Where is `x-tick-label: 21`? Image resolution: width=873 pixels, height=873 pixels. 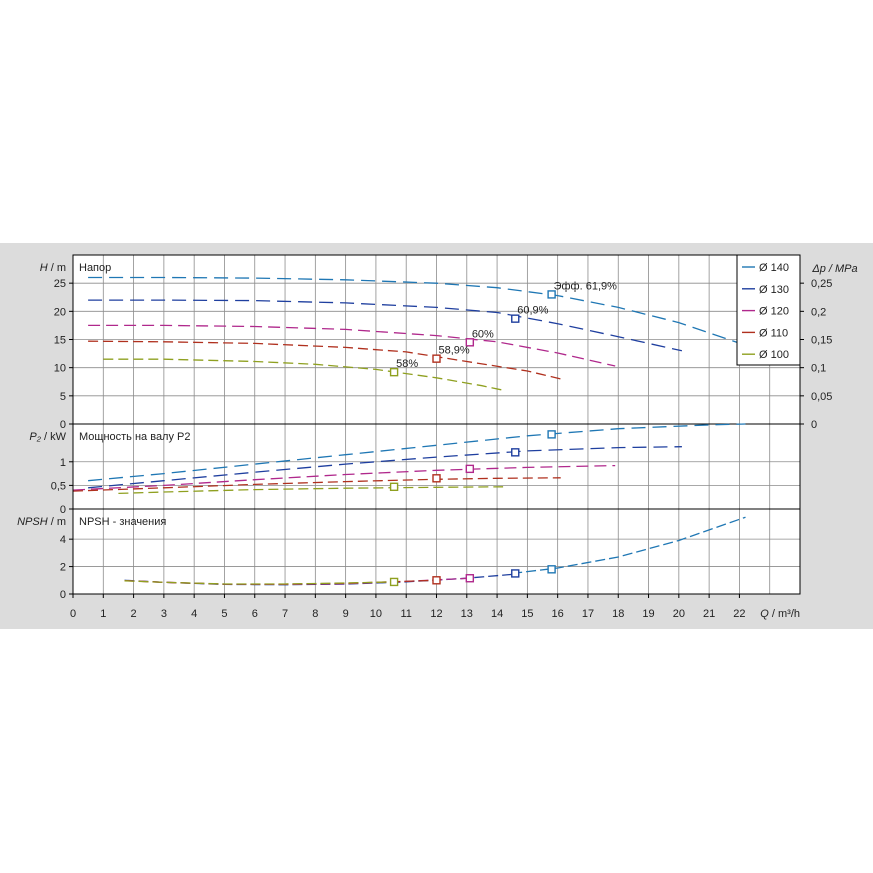 x-tick-label: 21 is located at coordinates (709, 614).